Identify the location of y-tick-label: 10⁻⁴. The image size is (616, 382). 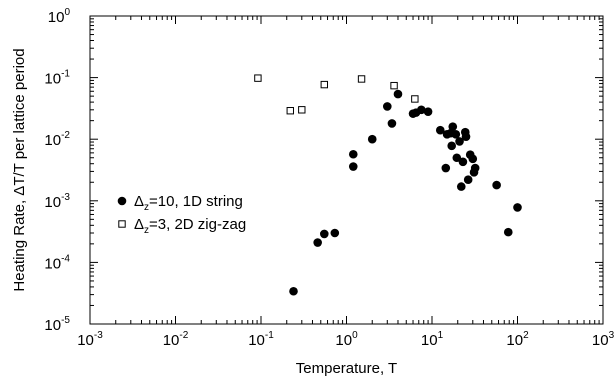
(57, 262).